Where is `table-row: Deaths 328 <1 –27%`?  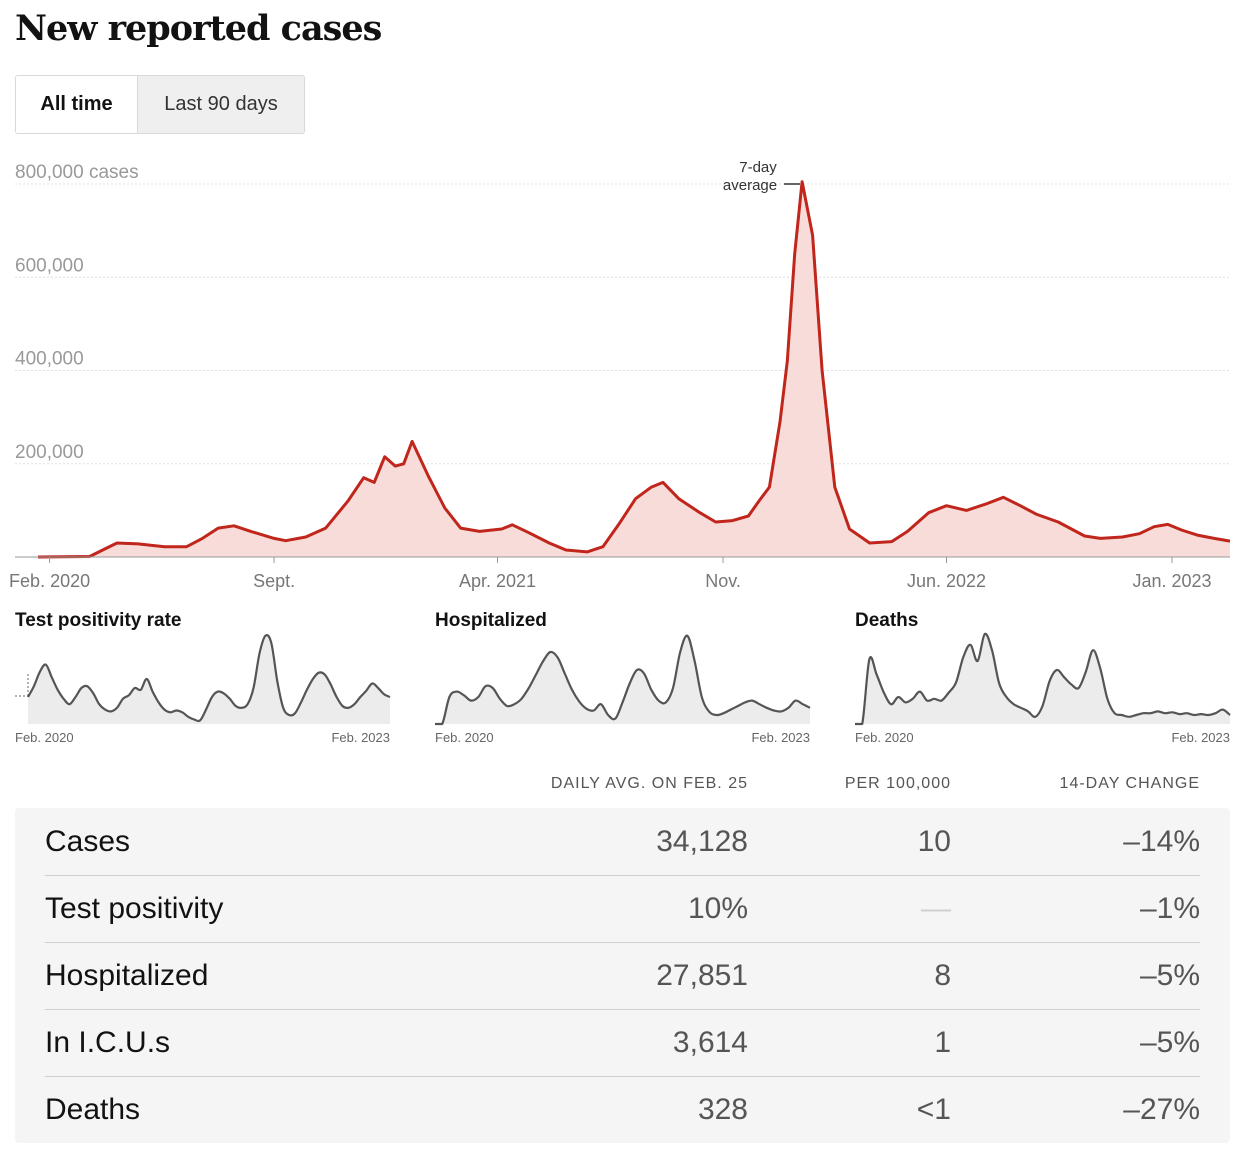
table-row: Deaths 328 <1 –27% is located at coordinates (622, 1109).